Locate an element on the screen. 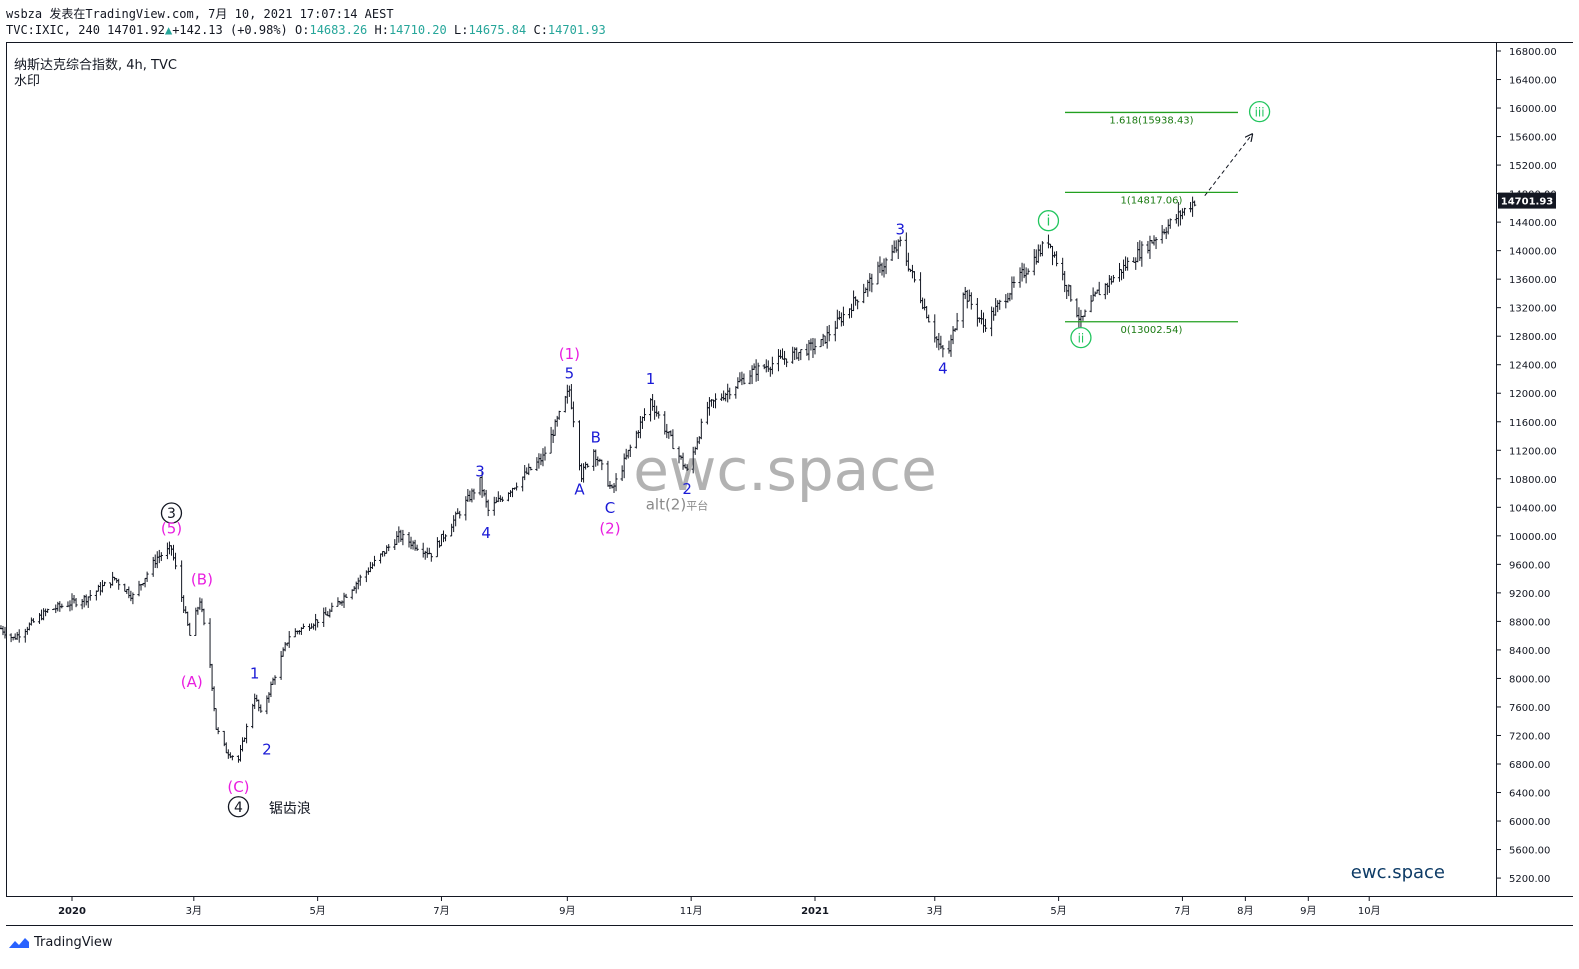 The width and height of the screenshot is (1579, 969). open-label: O: is located at coordinates (302, 30).